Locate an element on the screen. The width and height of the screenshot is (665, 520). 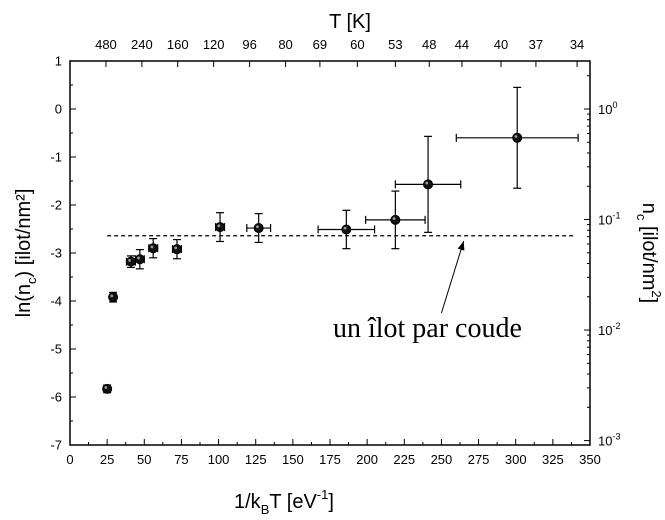
top-tick-label: 69 is located at coordinates (320, 44).